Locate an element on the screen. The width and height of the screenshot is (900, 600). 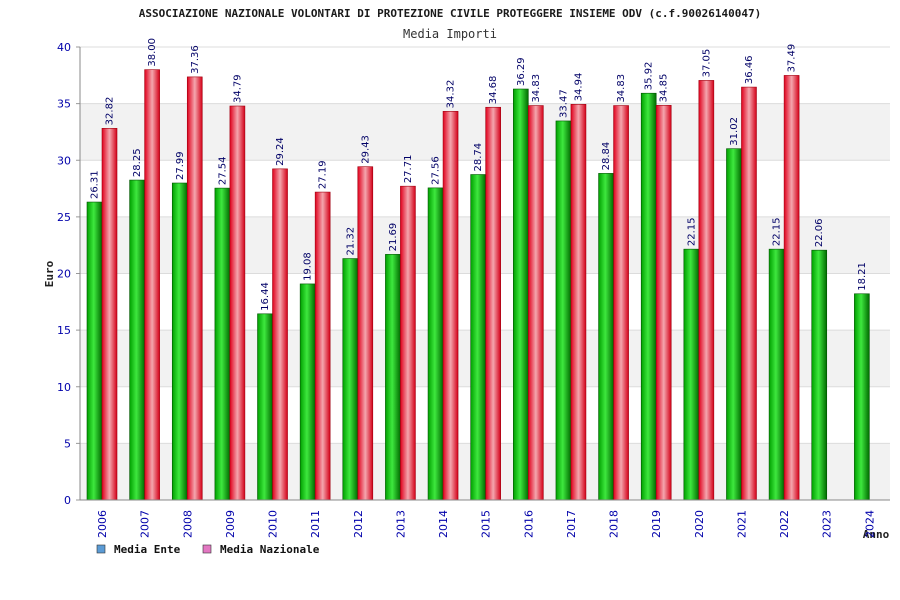
y-tick-label: 5 is located at coordinates (67, 443).